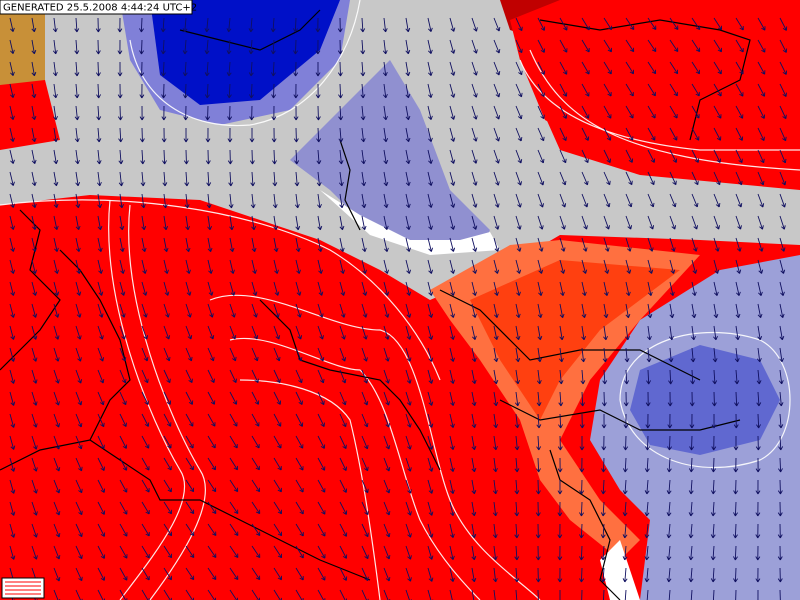 This screenshot has height=600, width=800. Describe the element at coordinates (96, 7) in the screenshot. I see `stamp-box` at that location.